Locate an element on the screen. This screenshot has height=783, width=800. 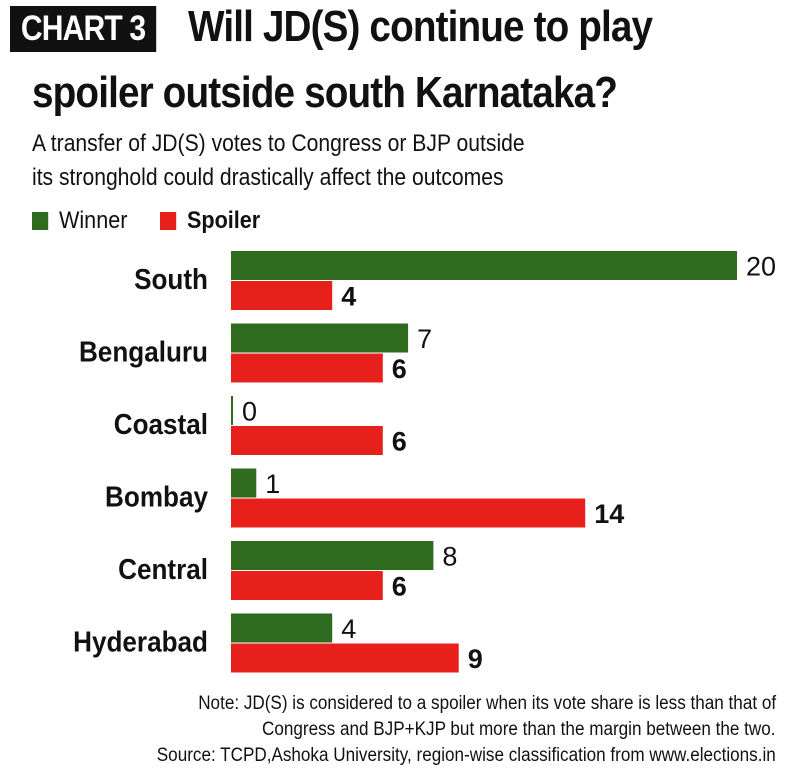
data-label-winner-coastal: 0 is located at coordinates (249, 412).